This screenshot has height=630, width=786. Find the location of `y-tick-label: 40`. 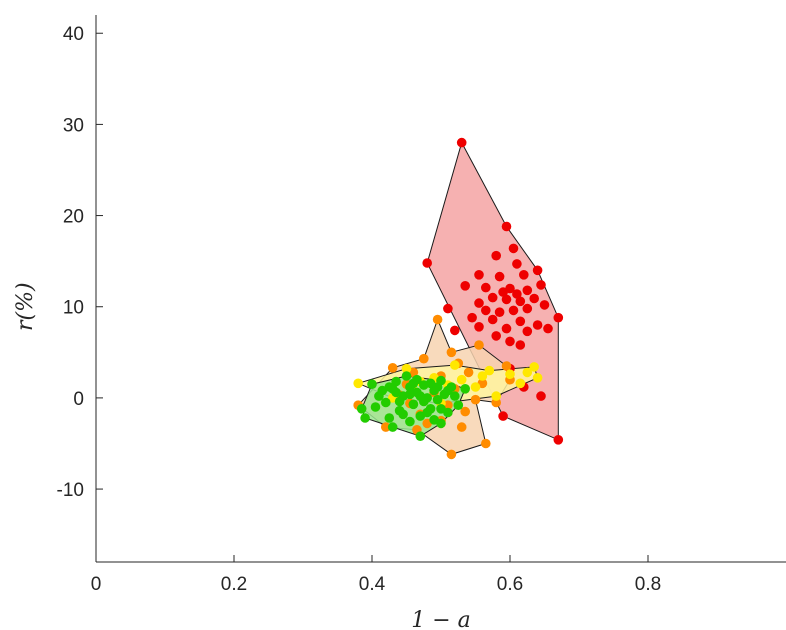

y-tick-label: 40 is located at coordinates (73, 34).